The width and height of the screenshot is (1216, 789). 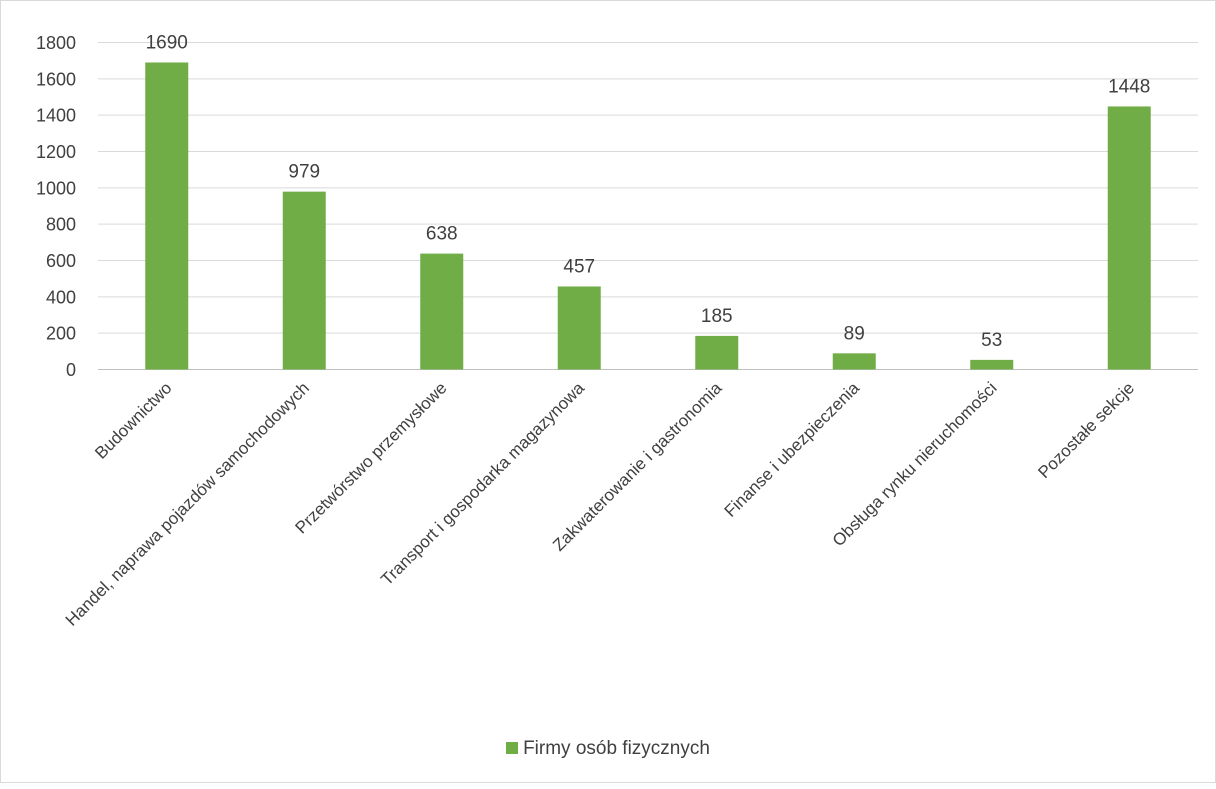 What do you see at coordinates (133, 420) in the screenshot?
I see `x-tick-label: Budownictwo` at bounding box center [133, 420].